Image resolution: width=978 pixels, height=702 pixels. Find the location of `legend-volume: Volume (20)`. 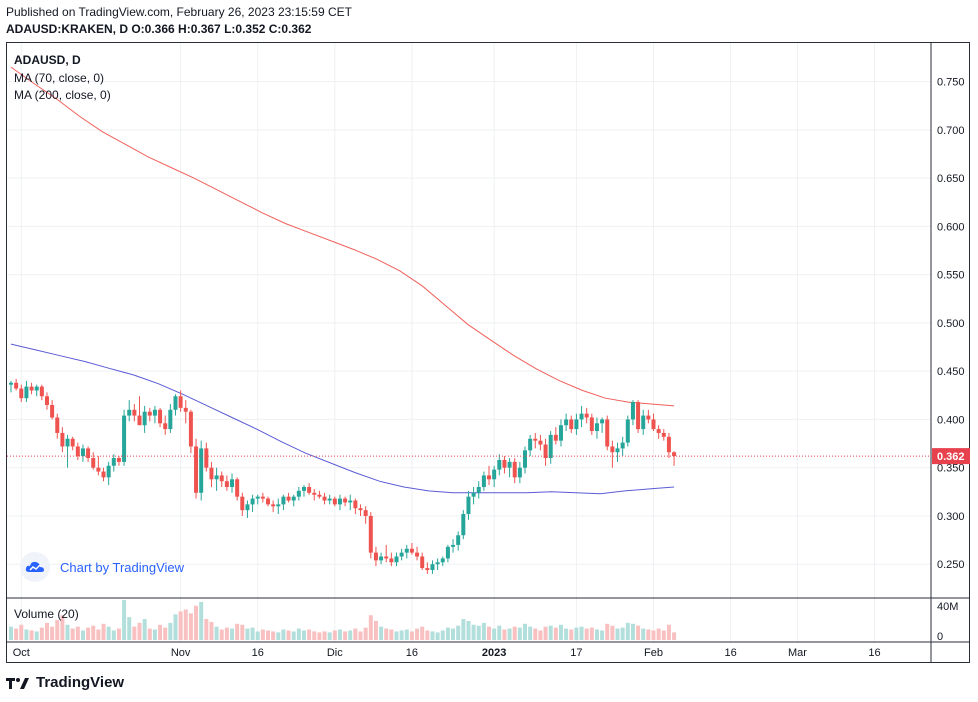

legend-volume: Volume (20) is located at coordinates (46, 614).